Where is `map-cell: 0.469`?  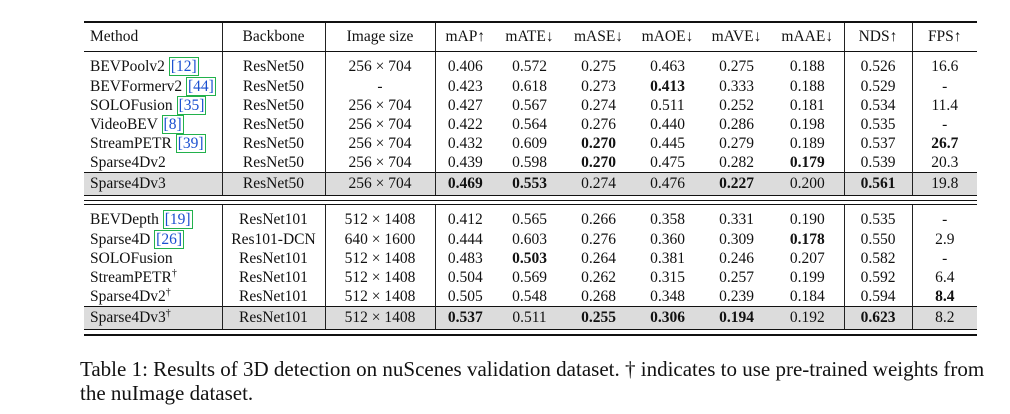
map-cell: 0.469 is located at coordinates (464, 183).